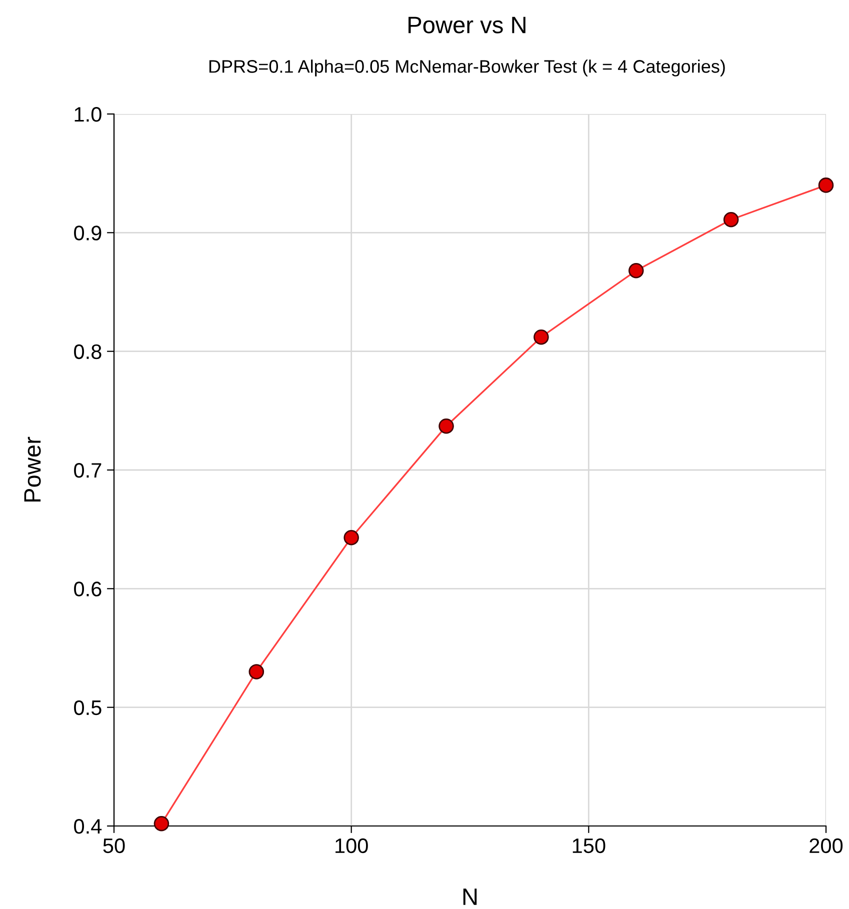  What do you see at coordinates (826, 846) in the screenshot?
I see `x-tick-label: 200` at bounding box center [826, 846].